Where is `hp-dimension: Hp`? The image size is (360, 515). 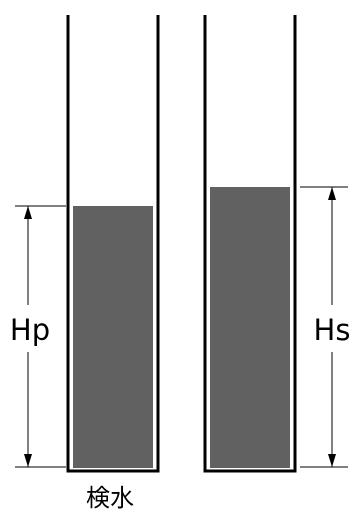 hp-dimension: Hp is located at coordinates (38, 336).